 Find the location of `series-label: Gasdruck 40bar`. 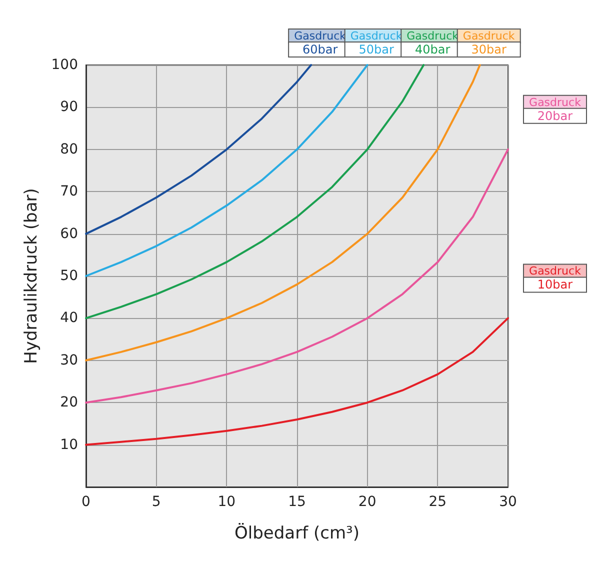

series-label: Gasdruck 40bar is located at coordinates (433, 43).